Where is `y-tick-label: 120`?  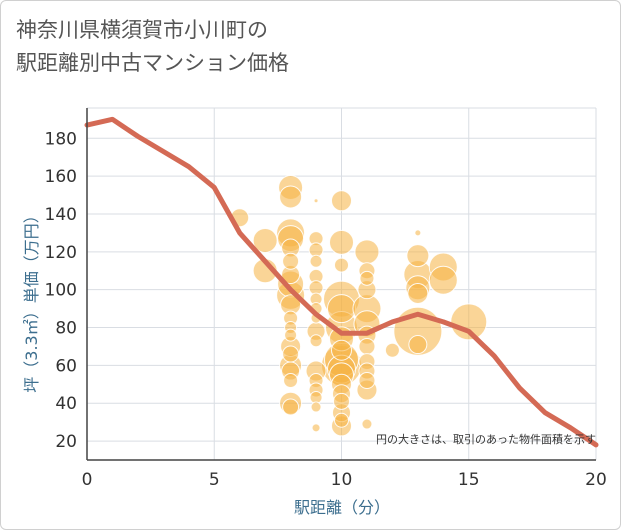 y-tick-label: 120 is located at coordinates (61, 253).